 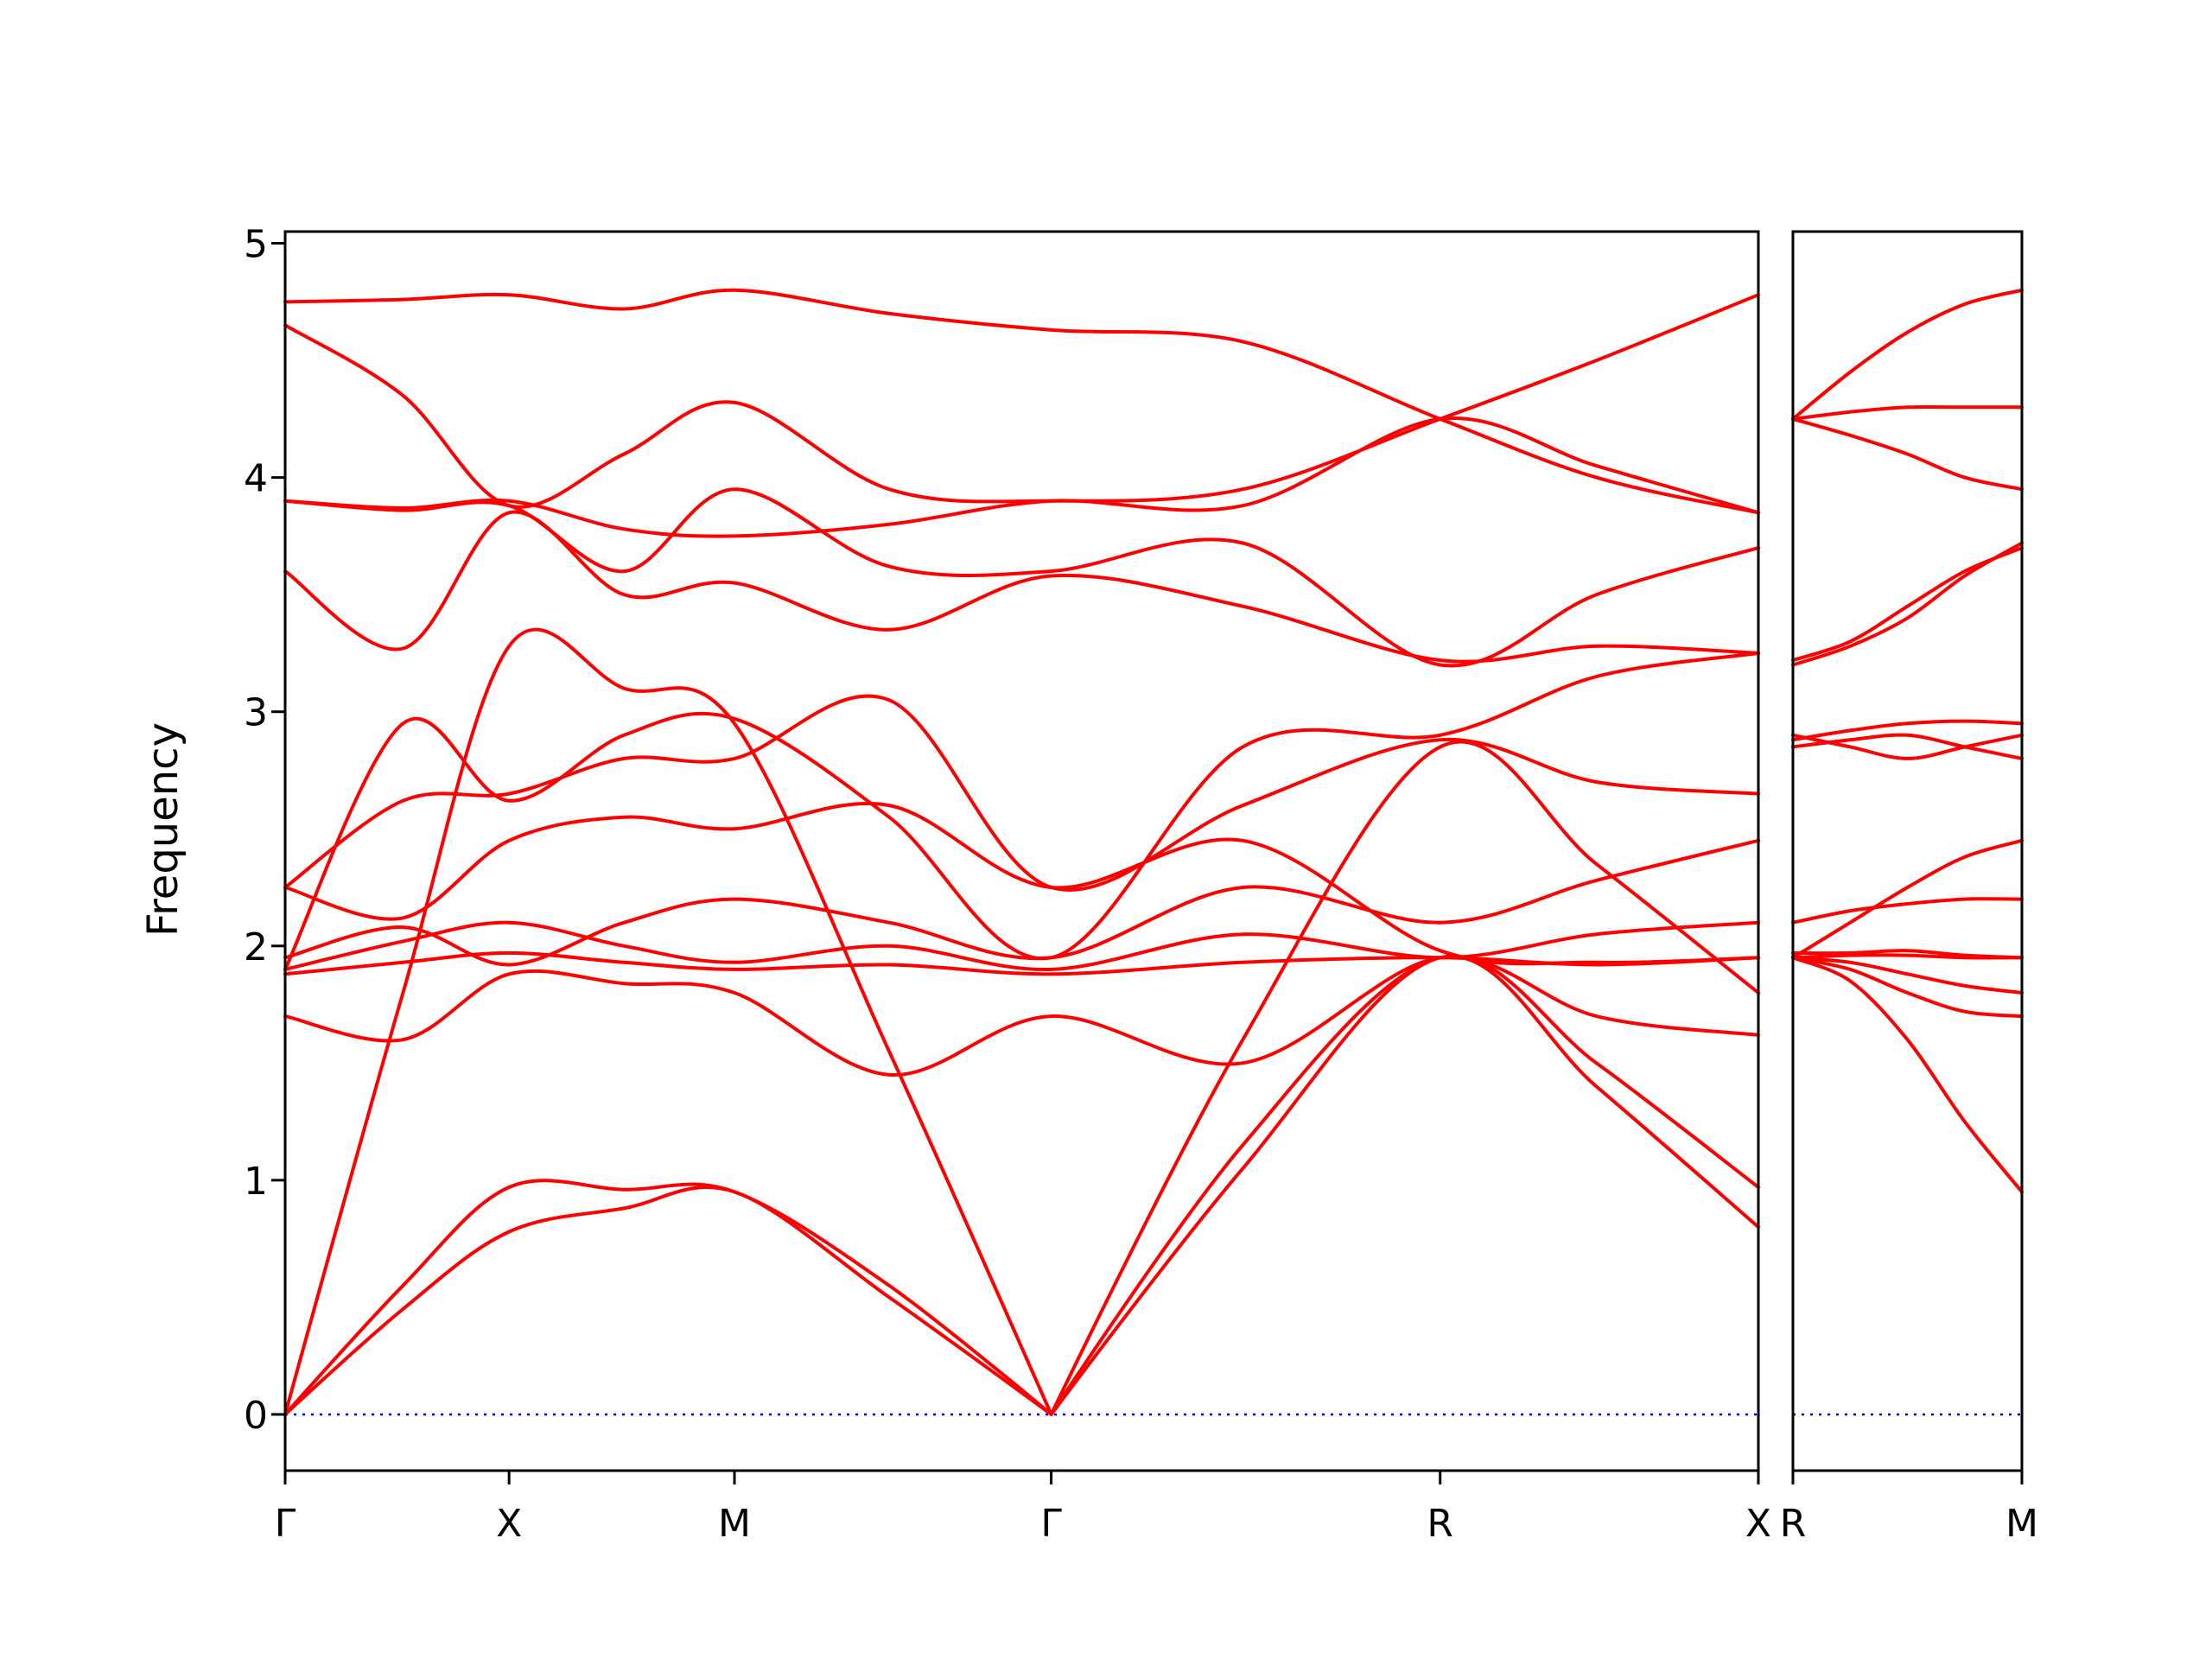 What do you see at coordinates (256, 713) in the screenshot?
I see `y-axis-tick-label: 3` at bounding box center [256, 713].